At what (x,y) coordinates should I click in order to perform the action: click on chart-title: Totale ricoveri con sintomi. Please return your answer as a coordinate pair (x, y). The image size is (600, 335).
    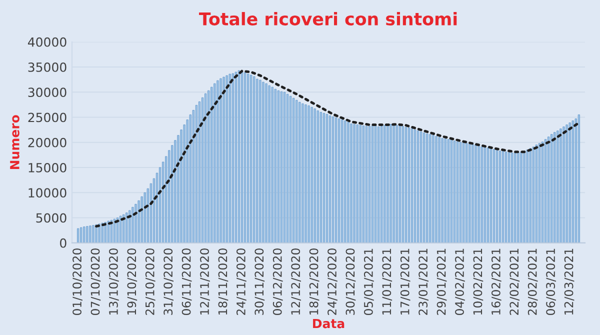
    Looking at the image, I should click on (328, 19).